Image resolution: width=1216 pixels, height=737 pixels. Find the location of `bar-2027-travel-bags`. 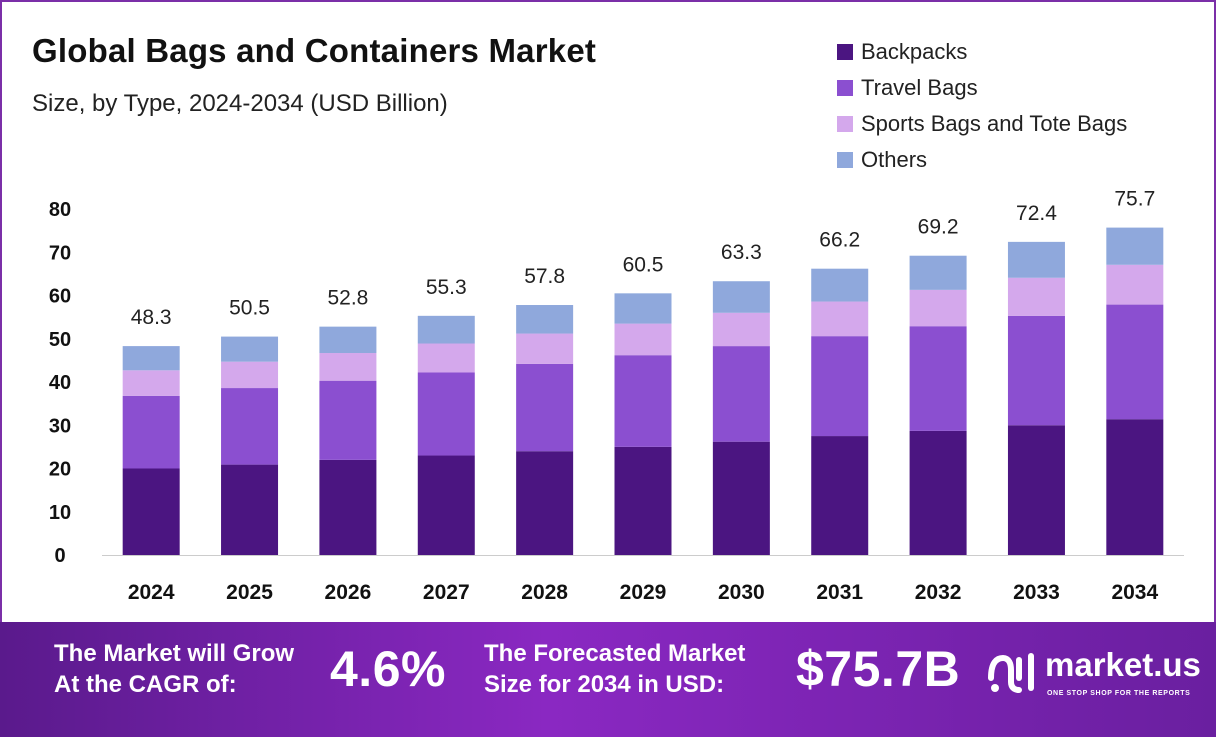

bar-2027-travel-bags is located at coordinates (446, 414).